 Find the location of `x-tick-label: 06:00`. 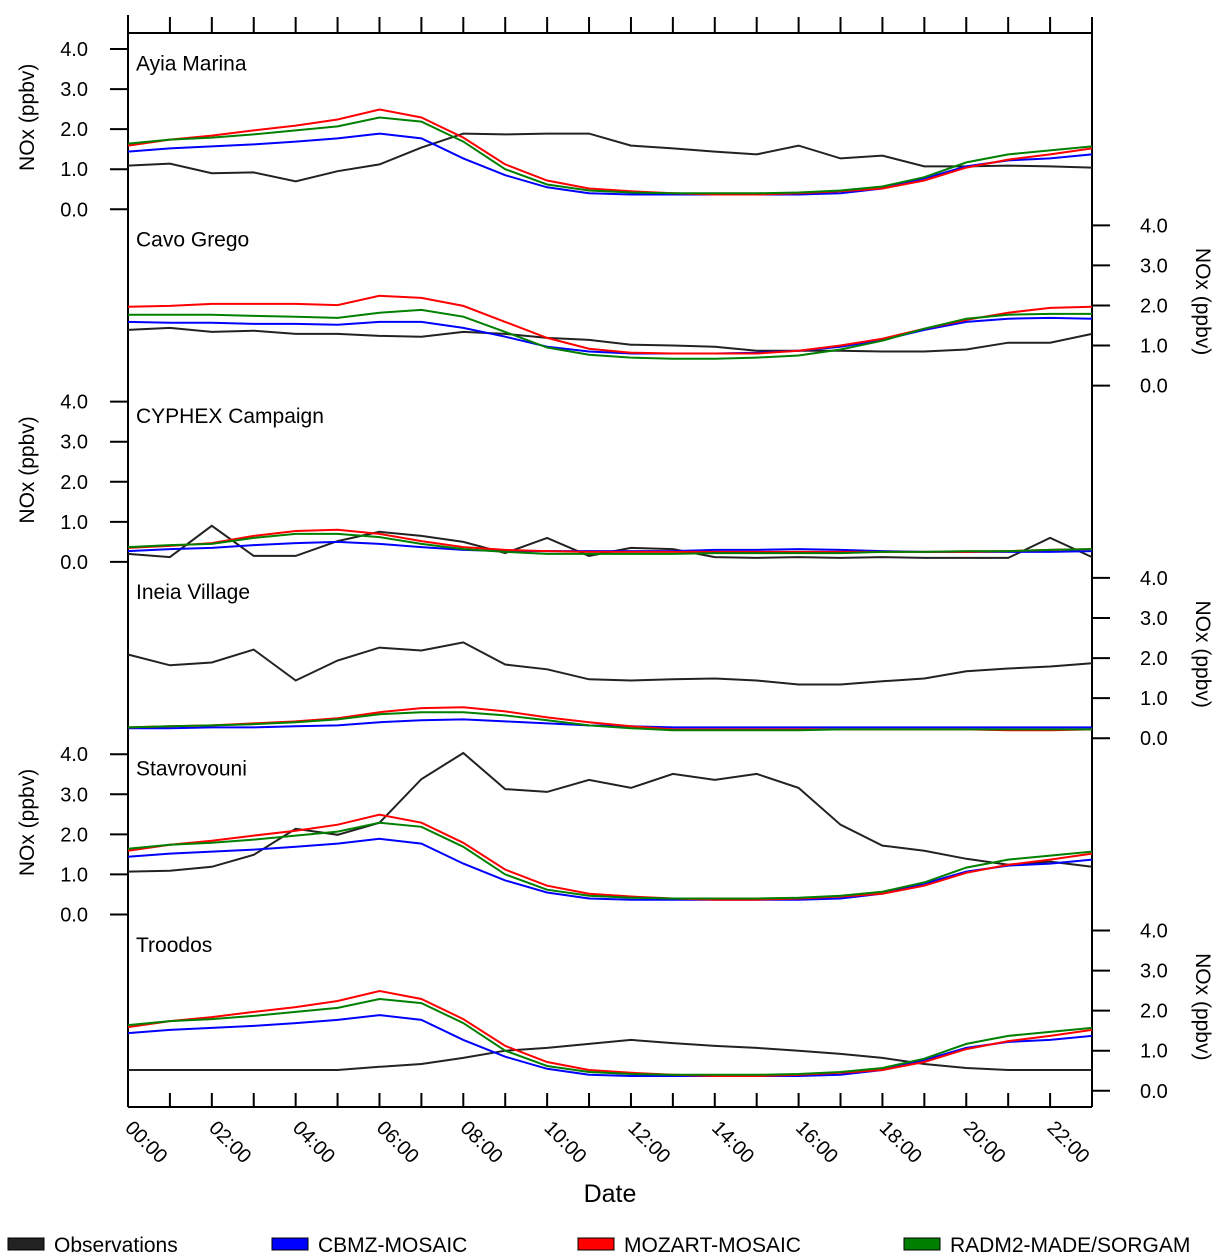

x-tick-label: 06:00 is located at coordinates (397, 1142).